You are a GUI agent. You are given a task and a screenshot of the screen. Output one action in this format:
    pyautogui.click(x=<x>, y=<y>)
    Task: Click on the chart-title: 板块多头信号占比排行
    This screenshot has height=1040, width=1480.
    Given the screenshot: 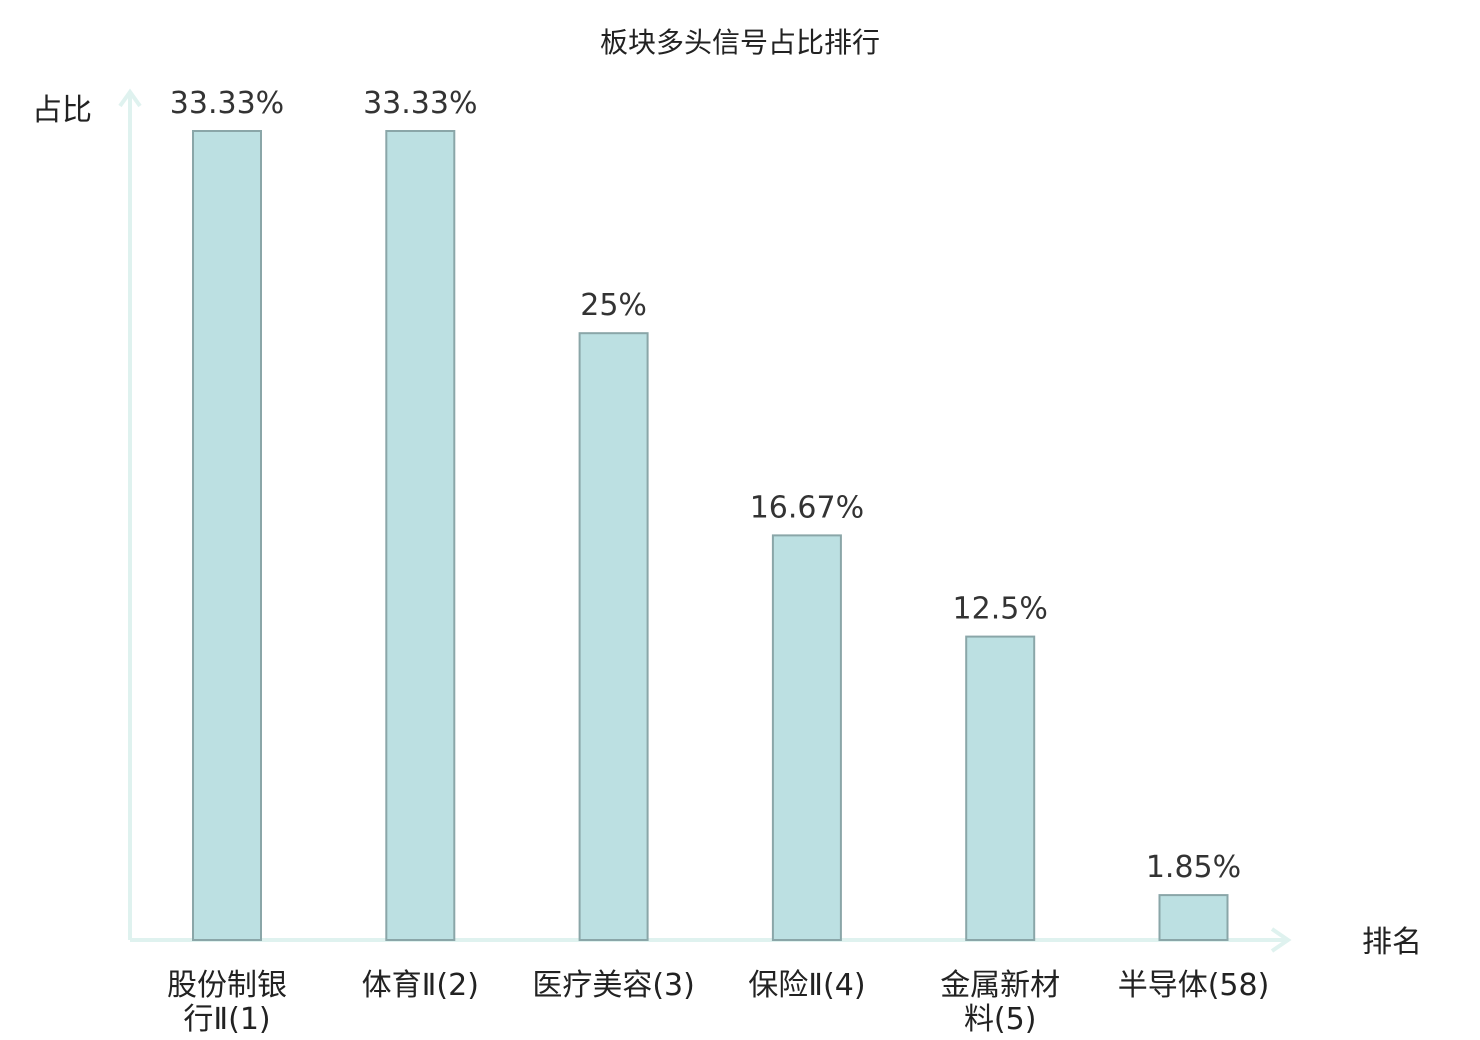 What is the action you would take?
    pyautogui.click(x=740, y=42)
    